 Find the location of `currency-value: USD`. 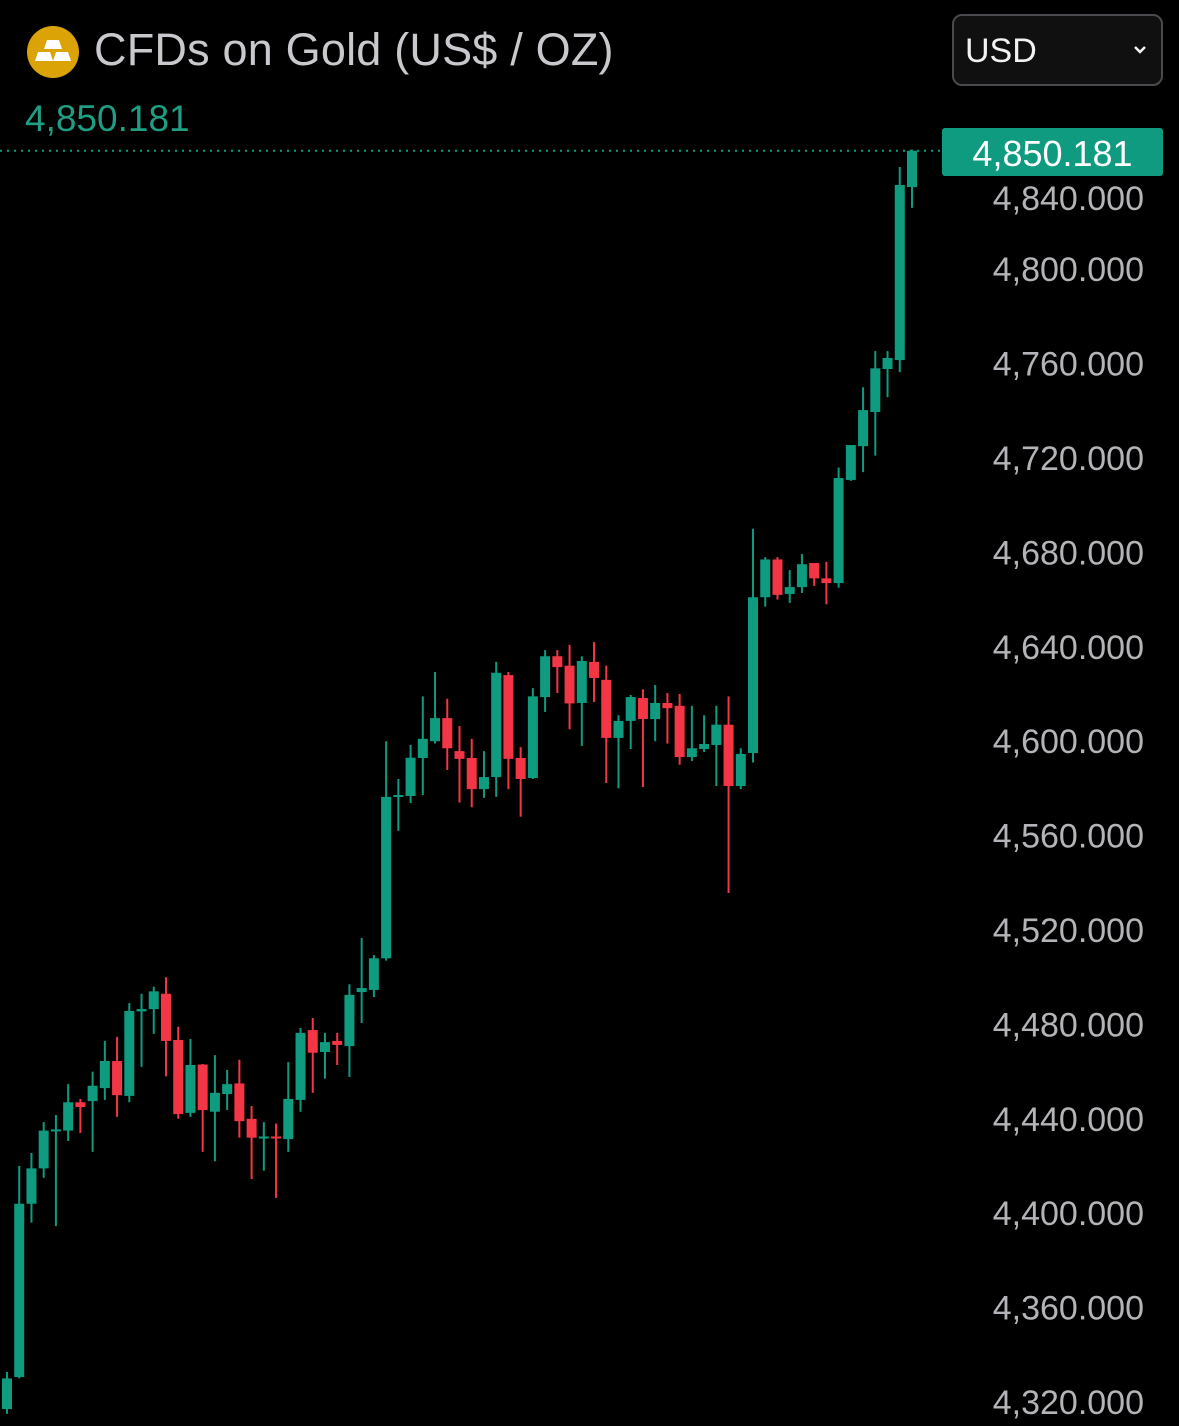

currency-value: USD is located at coordinates (1001, 51).